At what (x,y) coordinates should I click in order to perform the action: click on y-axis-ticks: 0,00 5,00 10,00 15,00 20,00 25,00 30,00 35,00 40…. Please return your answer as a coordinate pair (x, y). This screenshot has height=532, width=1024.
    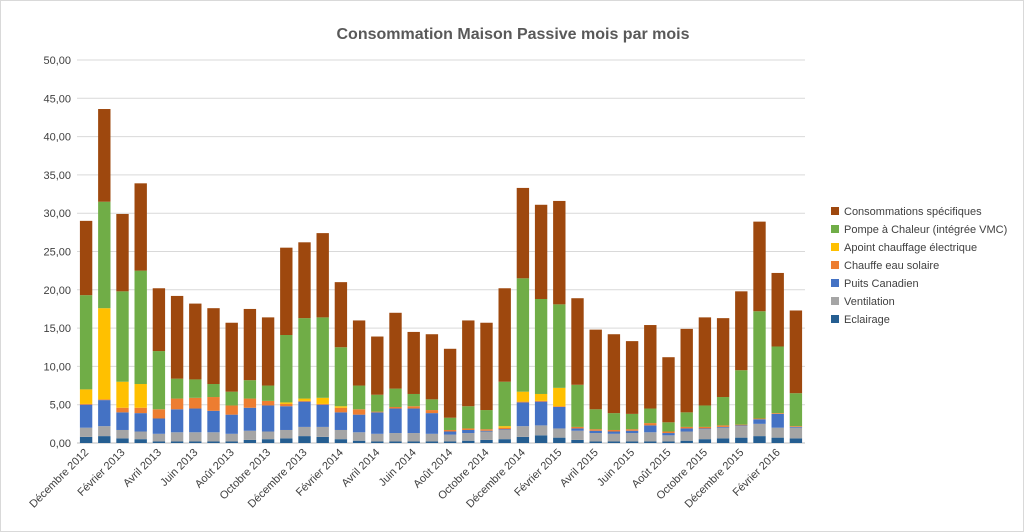
    Looking at the image, I should click on (57, 252).